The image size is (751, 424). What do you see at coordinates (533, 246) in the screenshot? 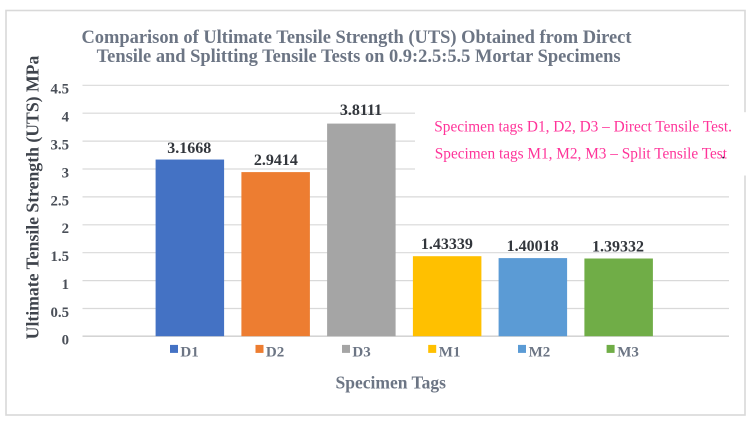
I see `svg-text: 1.40018` at bounding box center [533, 246].